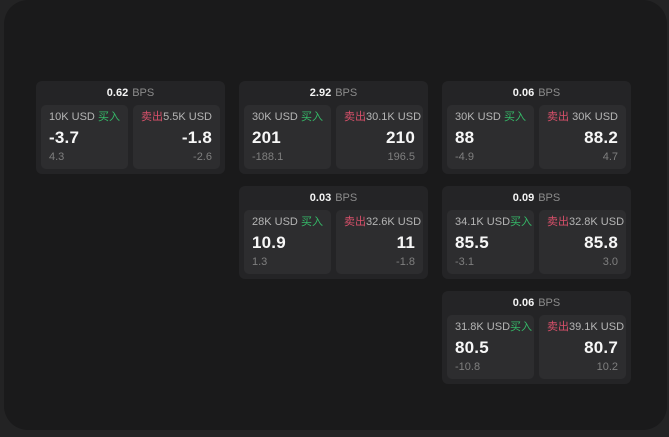 Image resolution: width=669 pixels, height=437 pixels. I want to click on sell-box-header: 卖出 32.6K USD, so click(382, 222).